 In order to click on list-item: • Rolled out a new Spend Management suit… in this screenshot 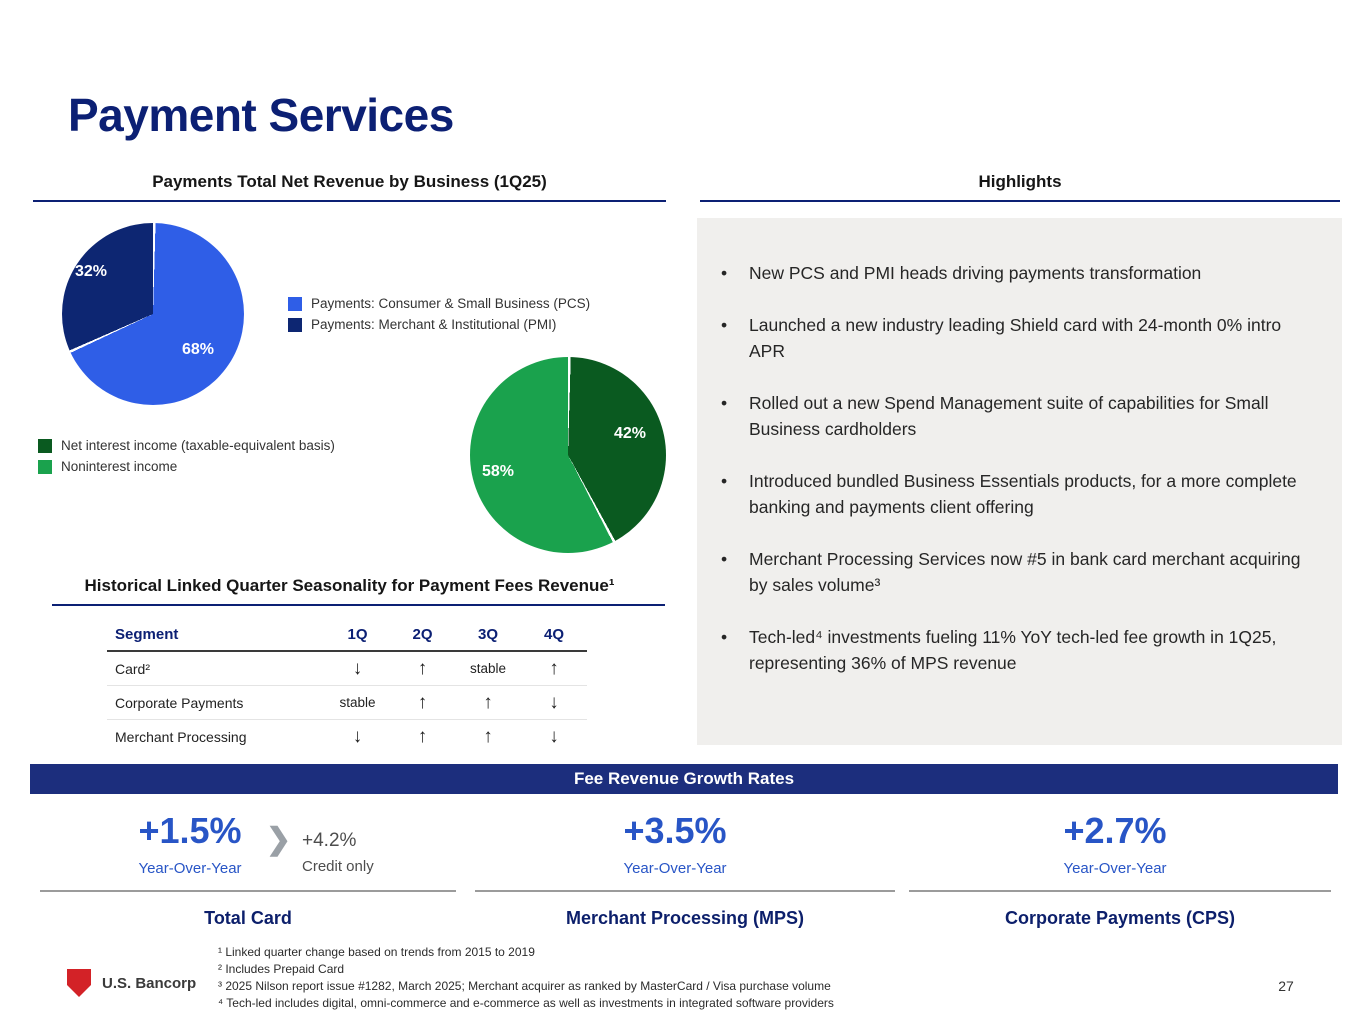, I will do `click(1016, 416)`.